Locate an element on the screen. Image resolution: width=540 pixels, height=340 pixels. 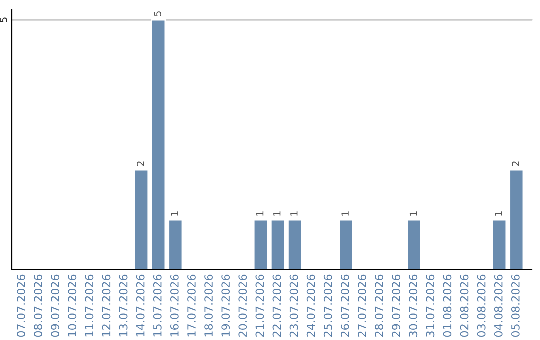
x-tick-label: 05.08.2026 is located at coordinates (515, 306).